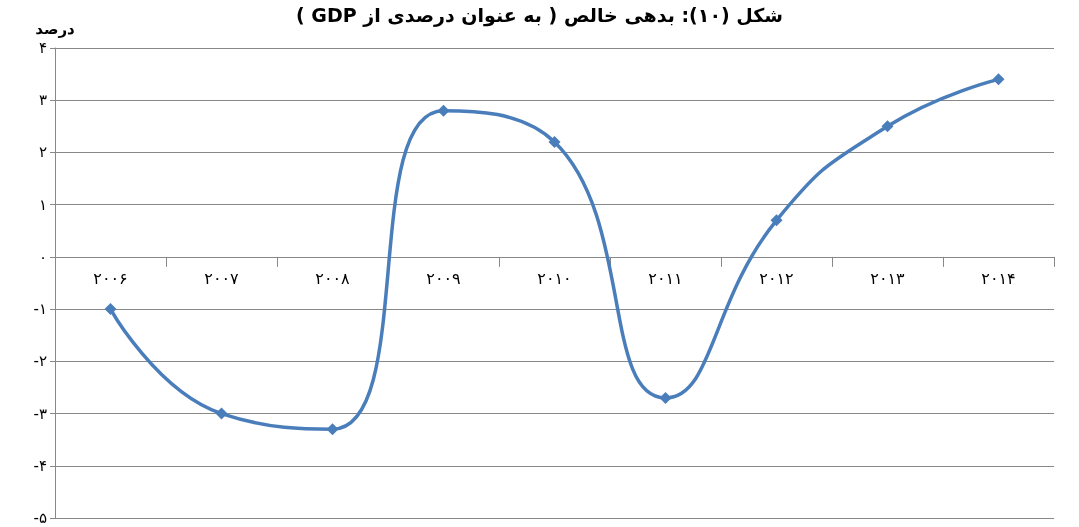 The width and height of the screenshot is (1079, 527). What do you see at coordinates (42, 152) in the screenshot?
I see `y-tick-label: ۲` at bounding box center [42, 152].